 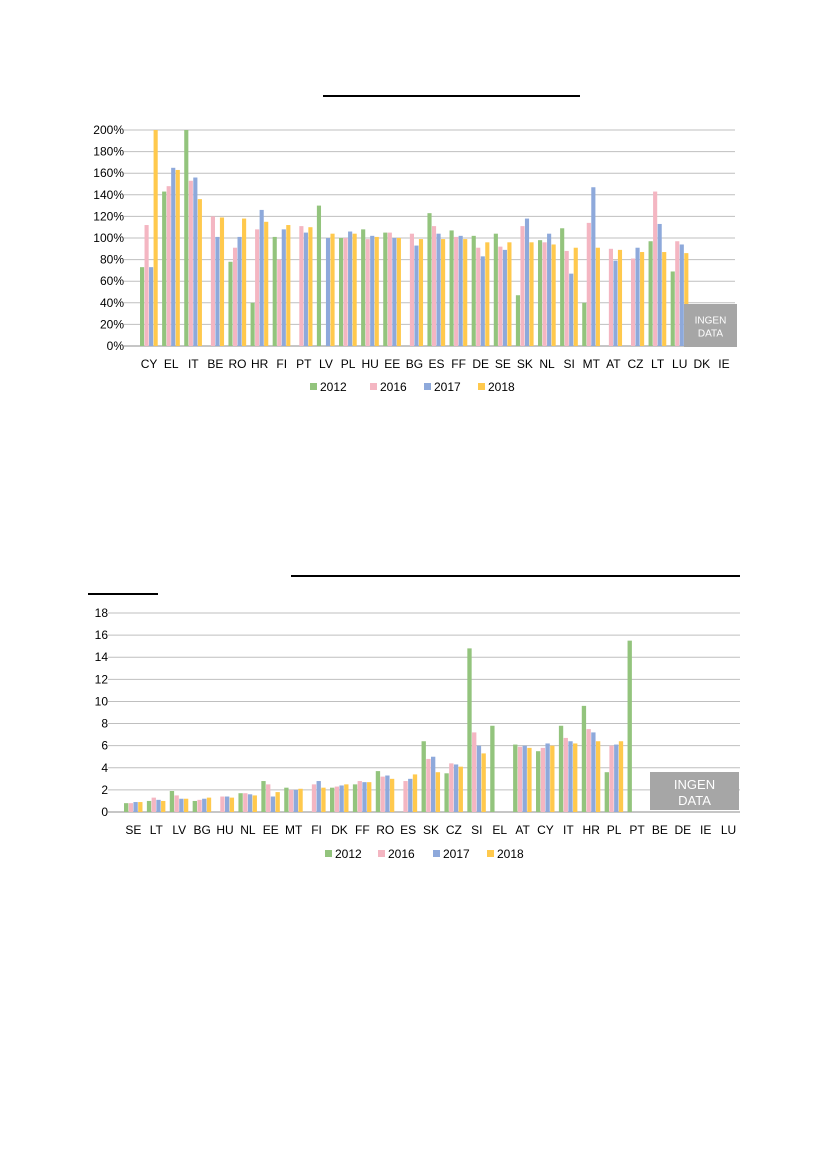 What do you see at coordinates (248, 830) in the screenshot?
I see `chart2-category-label: NL` at bounding box center [248, 830].